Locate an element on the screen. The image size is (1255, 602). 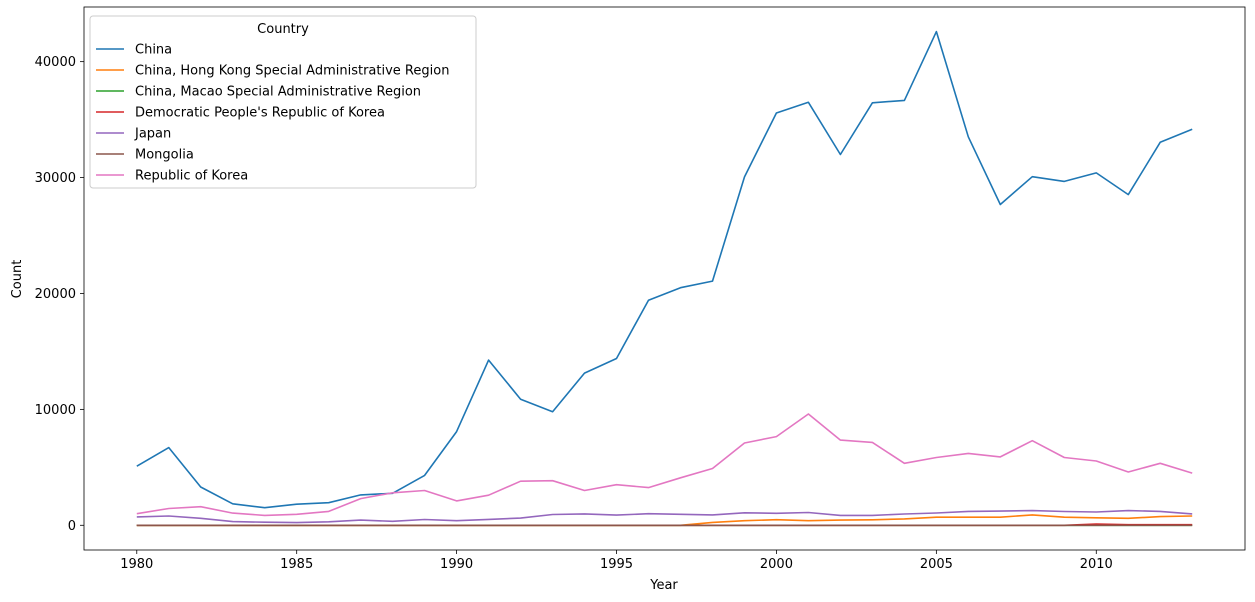
legend-label: Republic of Korea is located at coordinates (191, 176).